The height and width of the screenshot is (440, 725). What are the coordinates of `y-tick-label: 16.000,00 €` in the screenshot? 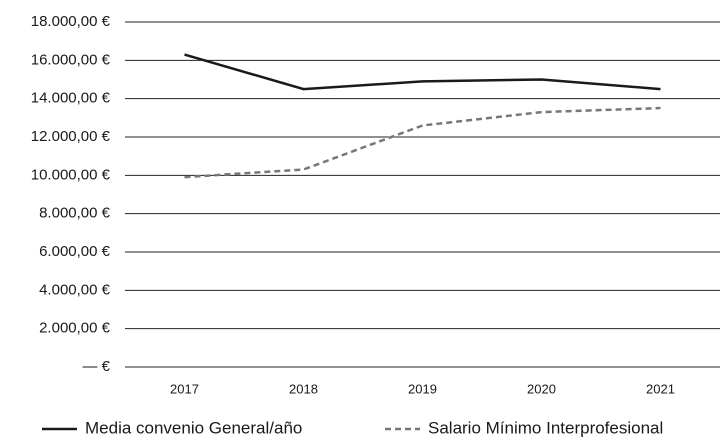 It's located at (71, 59).